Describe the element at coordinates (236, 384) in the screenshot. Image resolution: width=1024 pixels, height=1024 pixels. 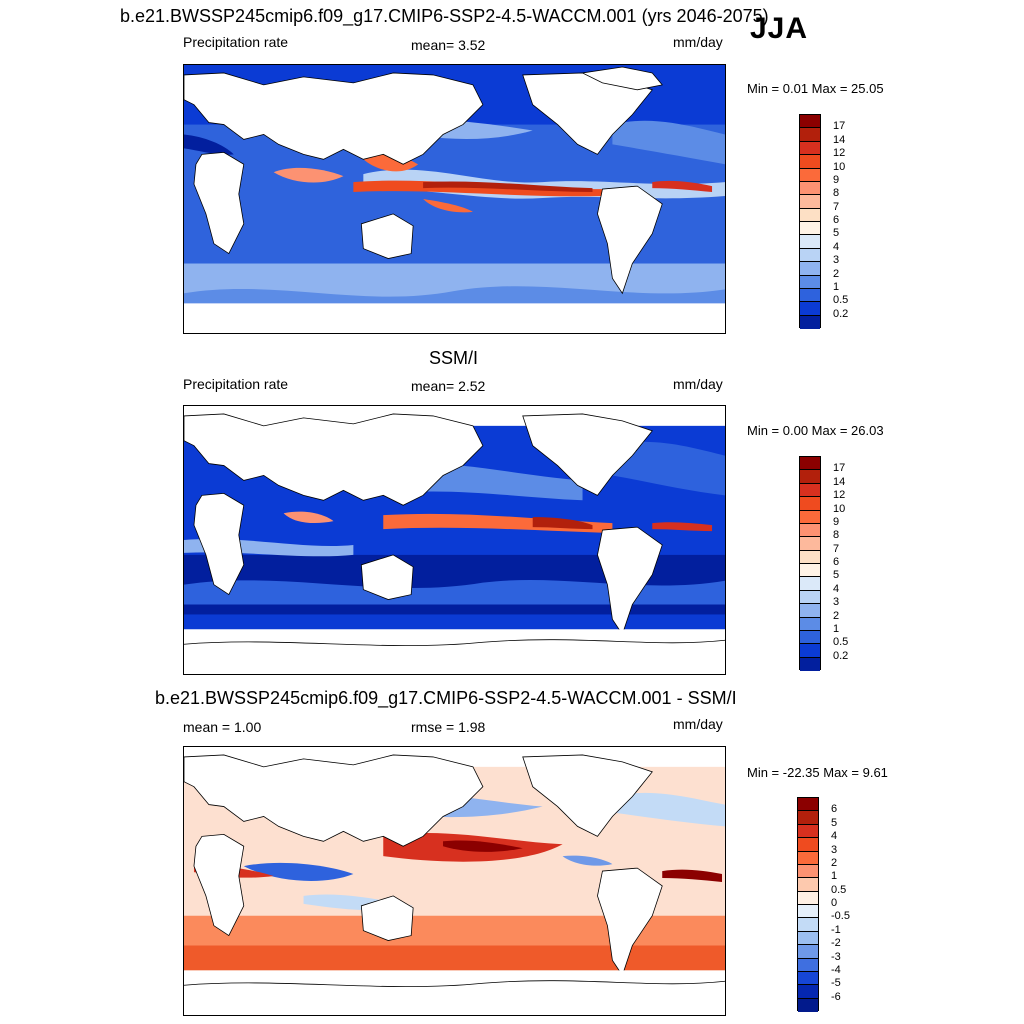
I see `panel2-variable-label: Precipitation rate` at that location.